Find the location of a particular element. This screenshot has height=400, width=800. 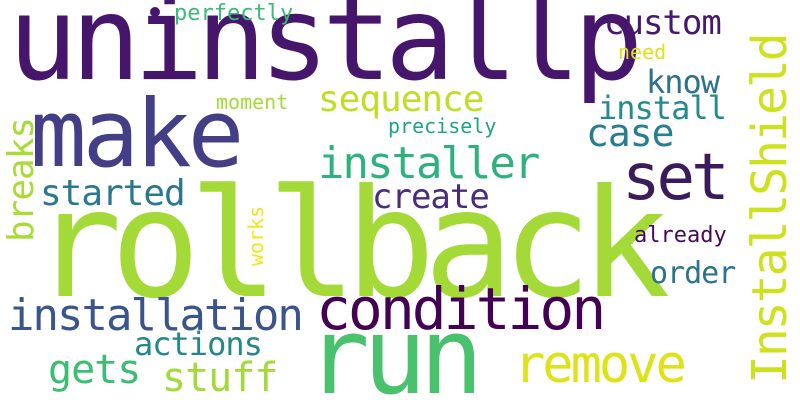

word-started: started is located at coordinates (113, 193).